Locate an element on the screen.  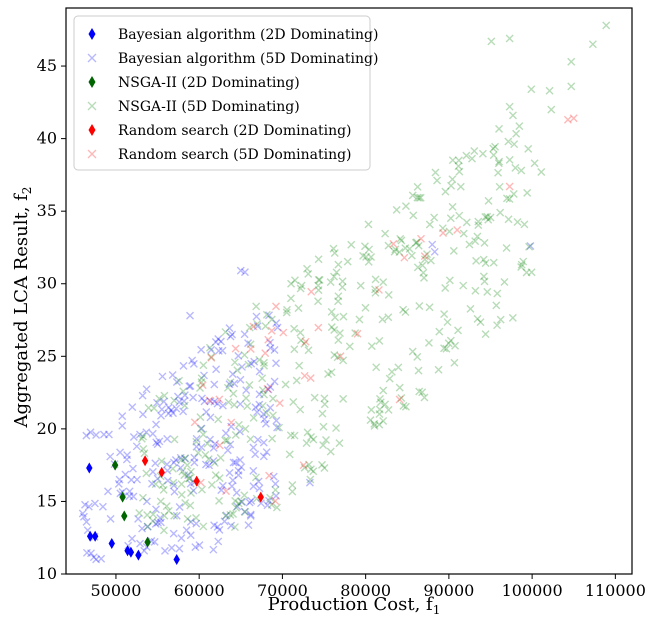
x-tick-label: 60000 is located at coordinates (199, 590).